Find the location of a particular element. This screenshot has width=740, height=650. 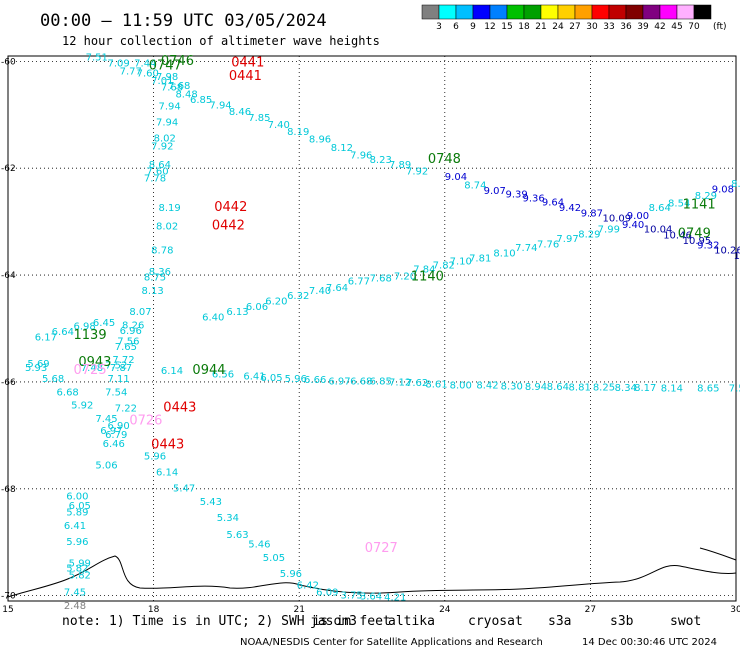

wave-height-label: 7.76 is located at coordinates (548, 244).